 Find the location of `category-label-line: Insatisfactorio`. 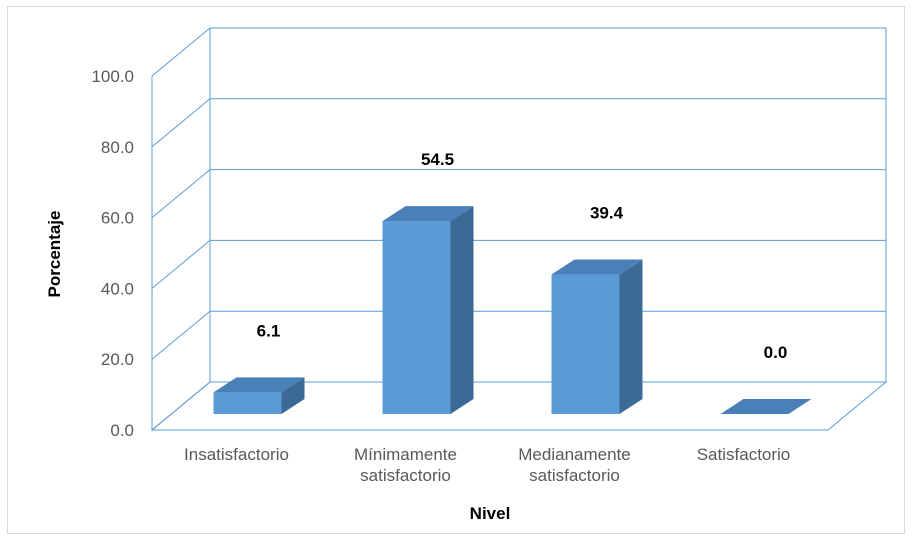

category-label-line: Insatisfactorio is located at coordinates (236, 454).